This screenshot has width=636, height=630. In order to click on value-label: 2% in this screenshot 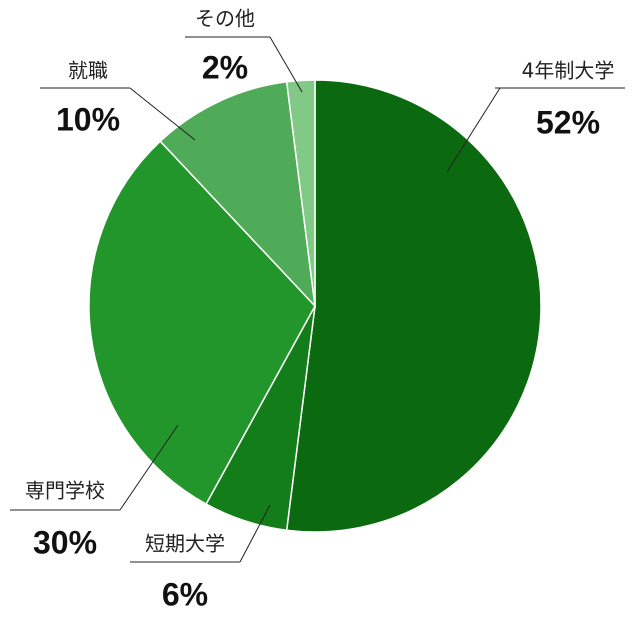, I will do `click(225, 67)`.